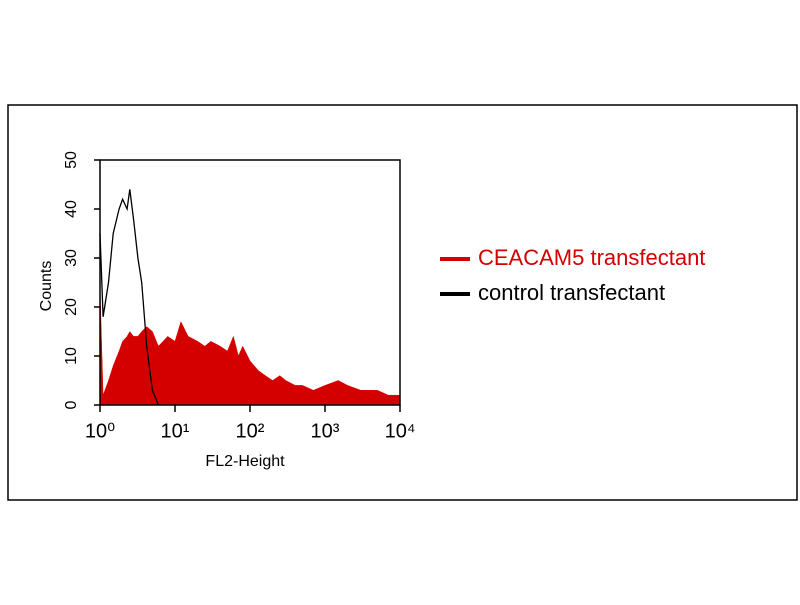  Describe the element at coordinates (46, 286) in the screenshot. I see `y-axis-label: Counts` at that location.